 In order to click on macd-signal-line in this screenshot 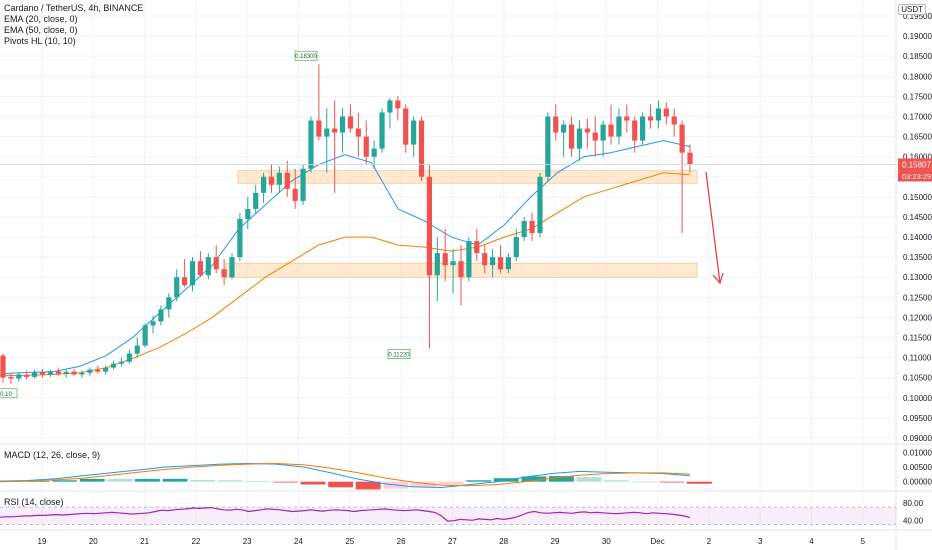, I will do `click(345, 474)`.